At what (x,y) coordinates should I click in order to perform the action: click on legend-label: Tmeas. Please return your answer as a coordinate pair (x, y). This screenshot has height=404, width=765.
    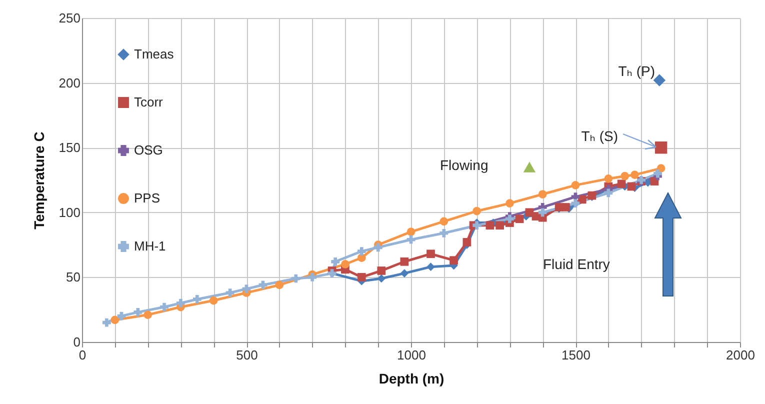
    Looking at the image, I should click on (154, 54).